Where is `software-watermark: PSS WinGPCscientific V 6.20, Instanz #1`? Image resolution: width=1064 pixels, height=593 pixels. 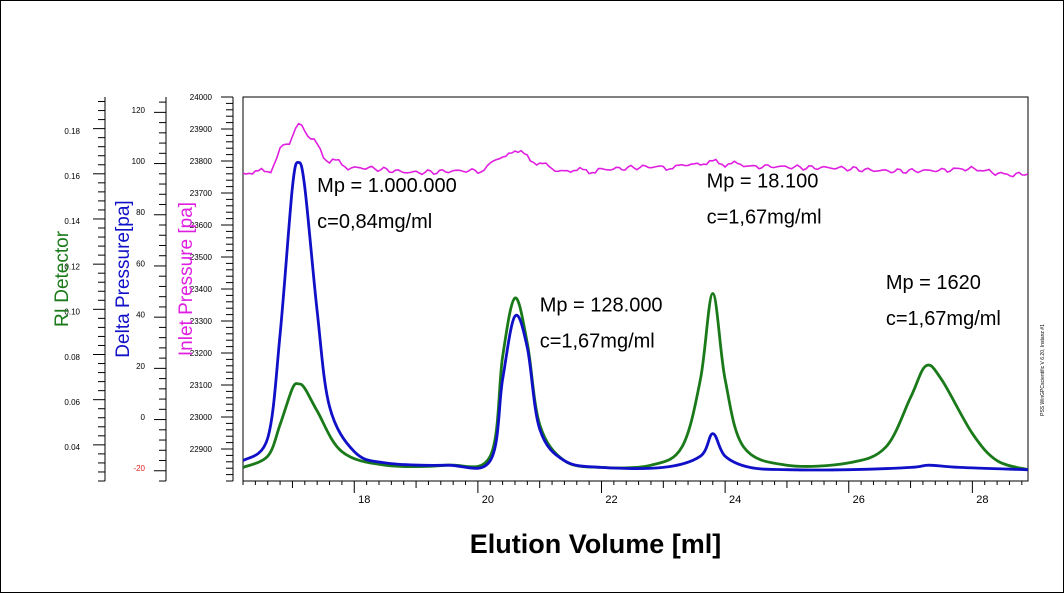
software-watermark: PSS WinGPCscientific V 6.20, Instanz #1 is located at coordinates (1043, 370).